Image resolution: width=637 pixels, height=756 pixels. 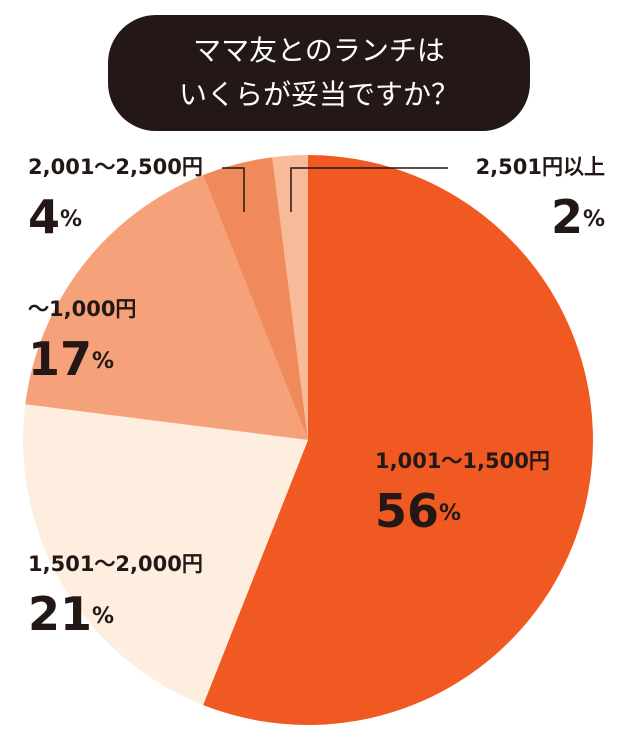 I want to click on chart-title: ママ友とのランチは, so click(x=319, y=50).